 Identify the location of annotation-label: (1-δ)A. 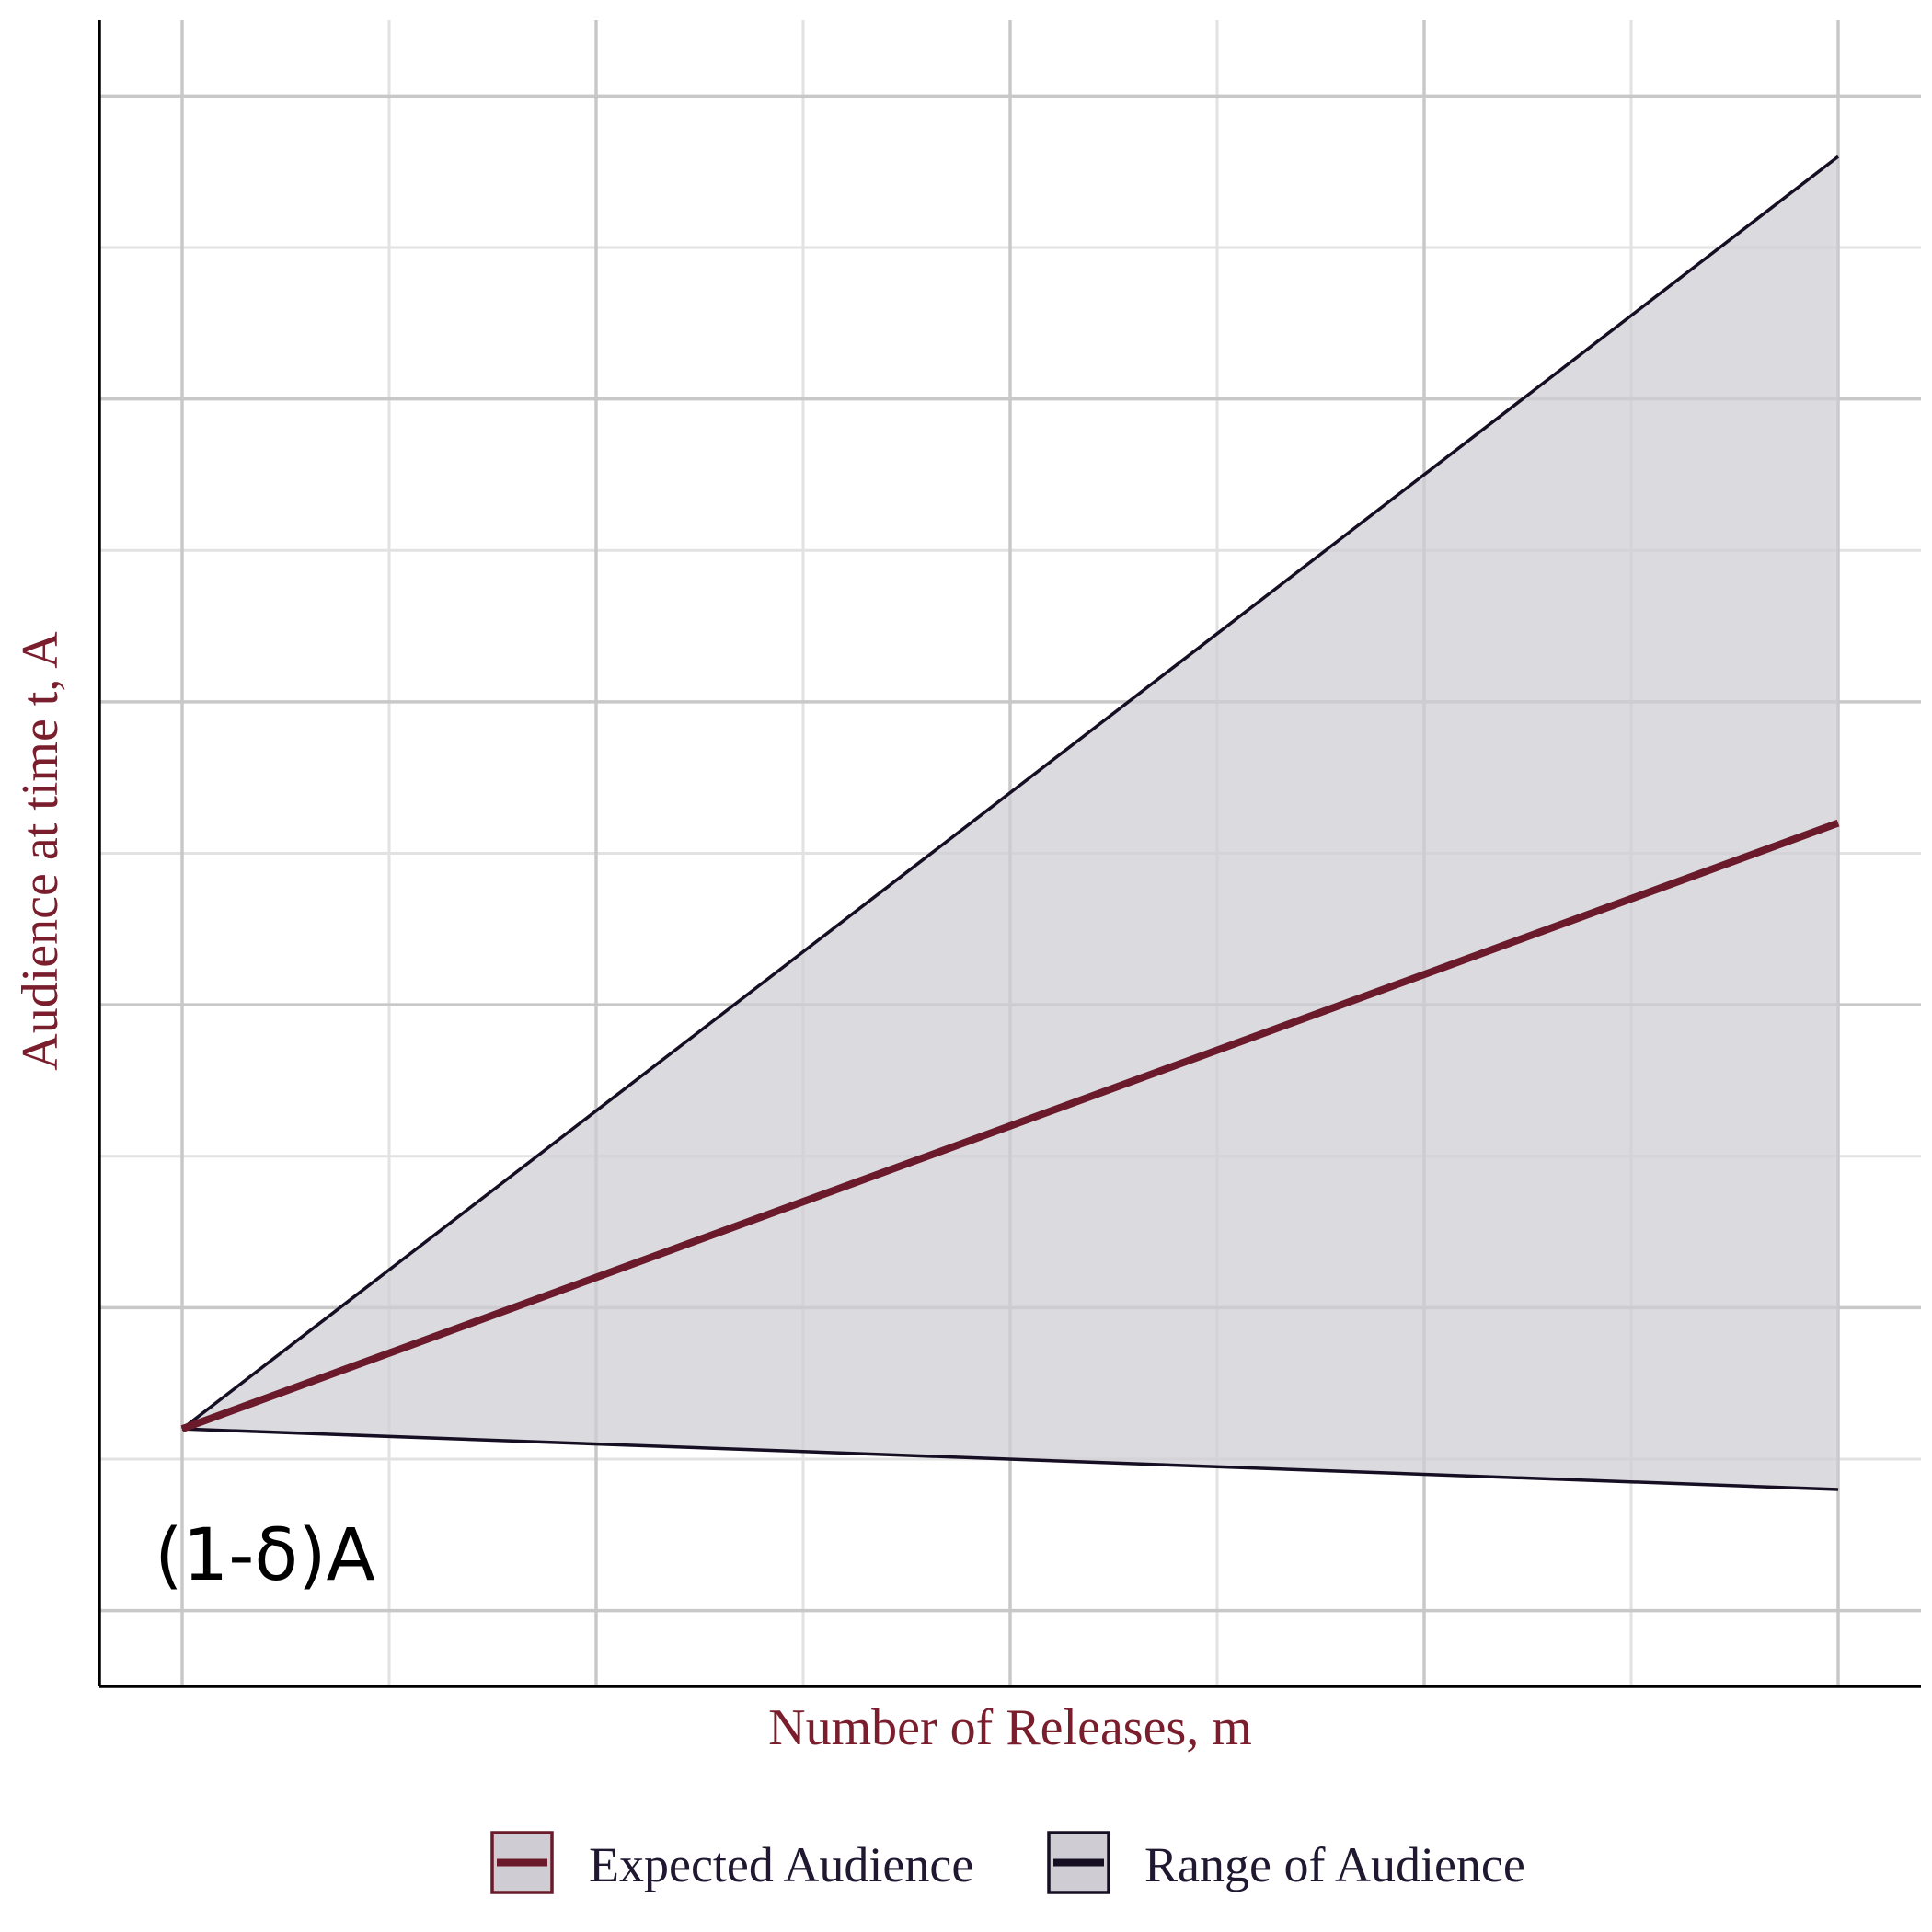
(265, 1555).